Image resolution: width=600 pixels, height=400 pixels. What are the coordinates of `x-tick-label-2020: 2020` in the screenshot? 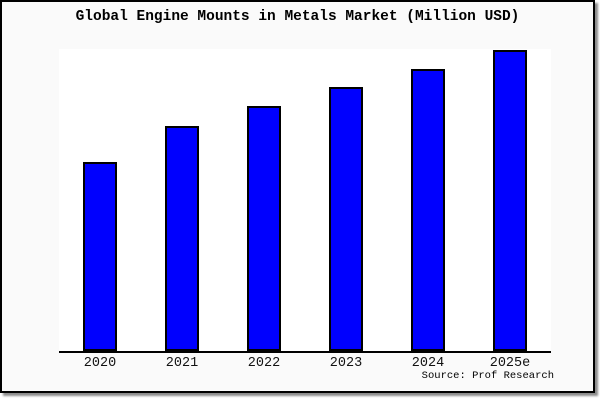 It's located at (100, 363).